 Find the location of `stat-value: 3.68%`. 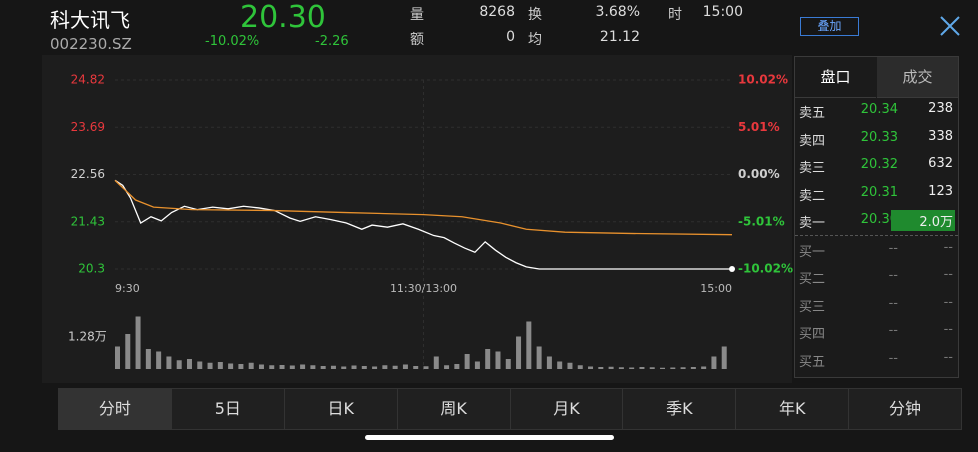

stat-value: 3.68% is located at coordinates (617, 12).